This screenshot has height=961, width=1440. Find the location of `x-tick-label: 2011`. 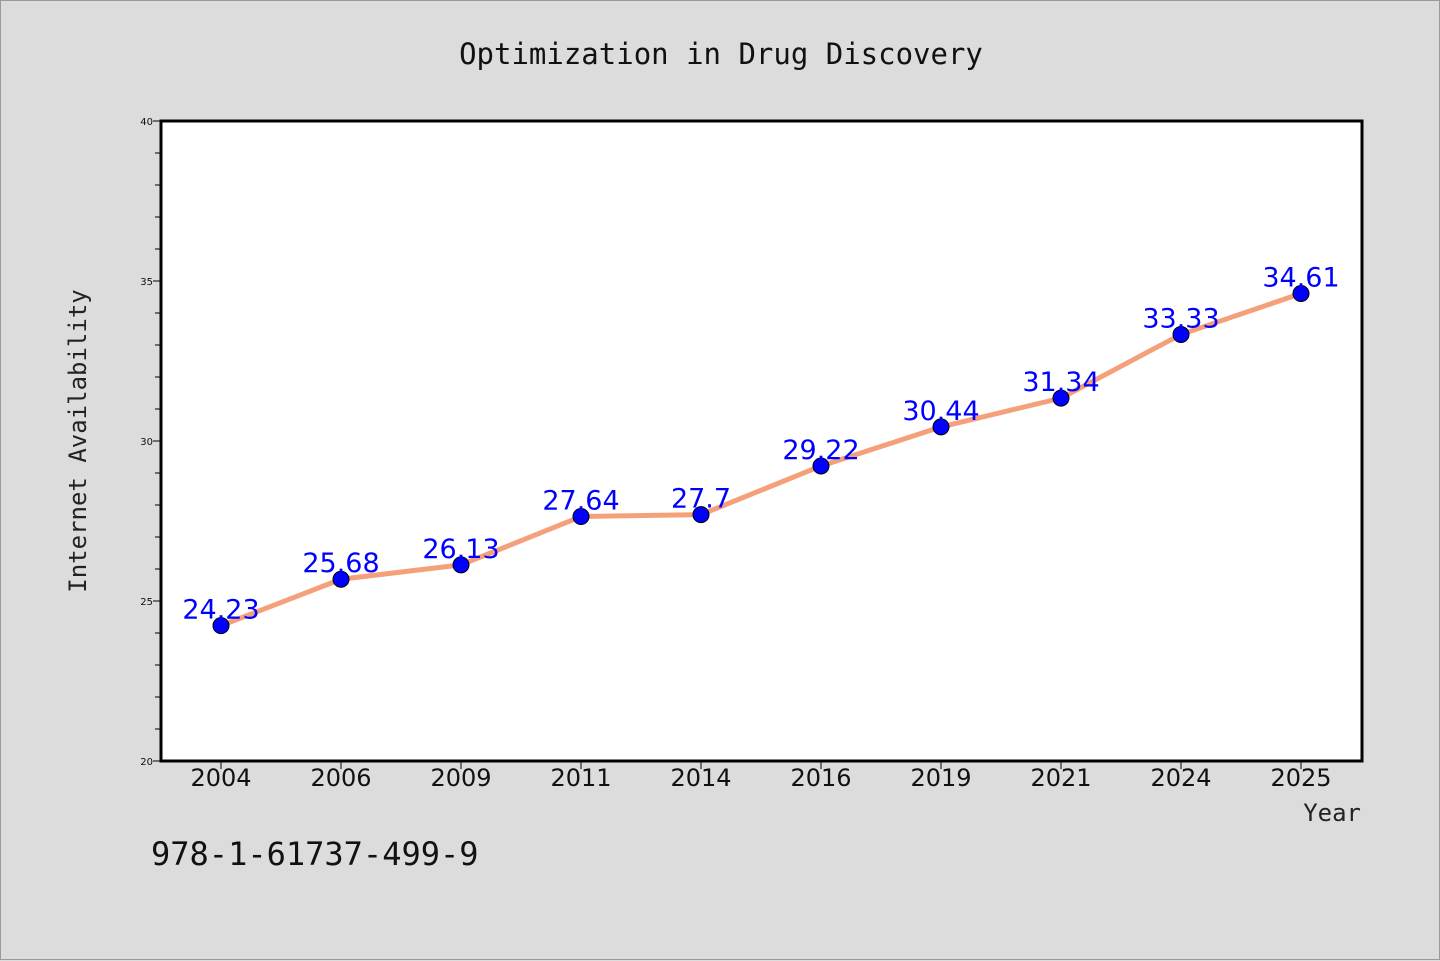

x-tick-label: 2011 is located at coordinates (580, 778).